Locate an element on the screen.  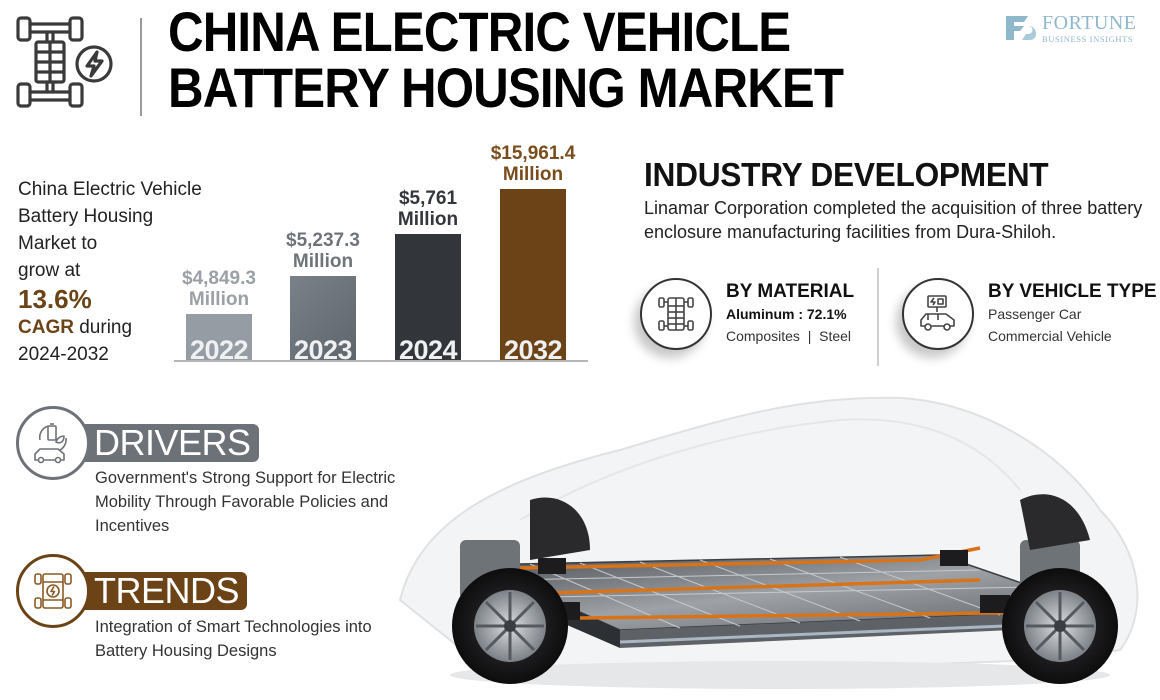
fortune-logo-icon is located at coordinates (1021, 28).